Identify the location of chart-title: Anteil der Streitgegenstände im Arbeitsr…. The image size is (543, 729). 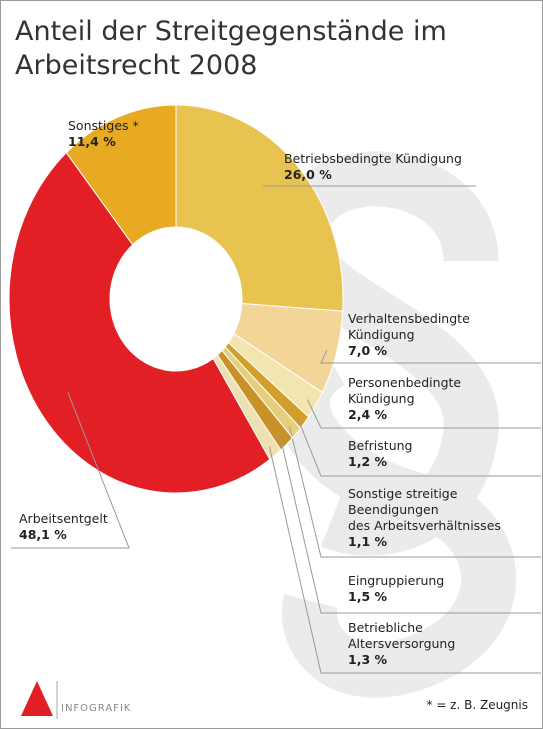
(231, 48).